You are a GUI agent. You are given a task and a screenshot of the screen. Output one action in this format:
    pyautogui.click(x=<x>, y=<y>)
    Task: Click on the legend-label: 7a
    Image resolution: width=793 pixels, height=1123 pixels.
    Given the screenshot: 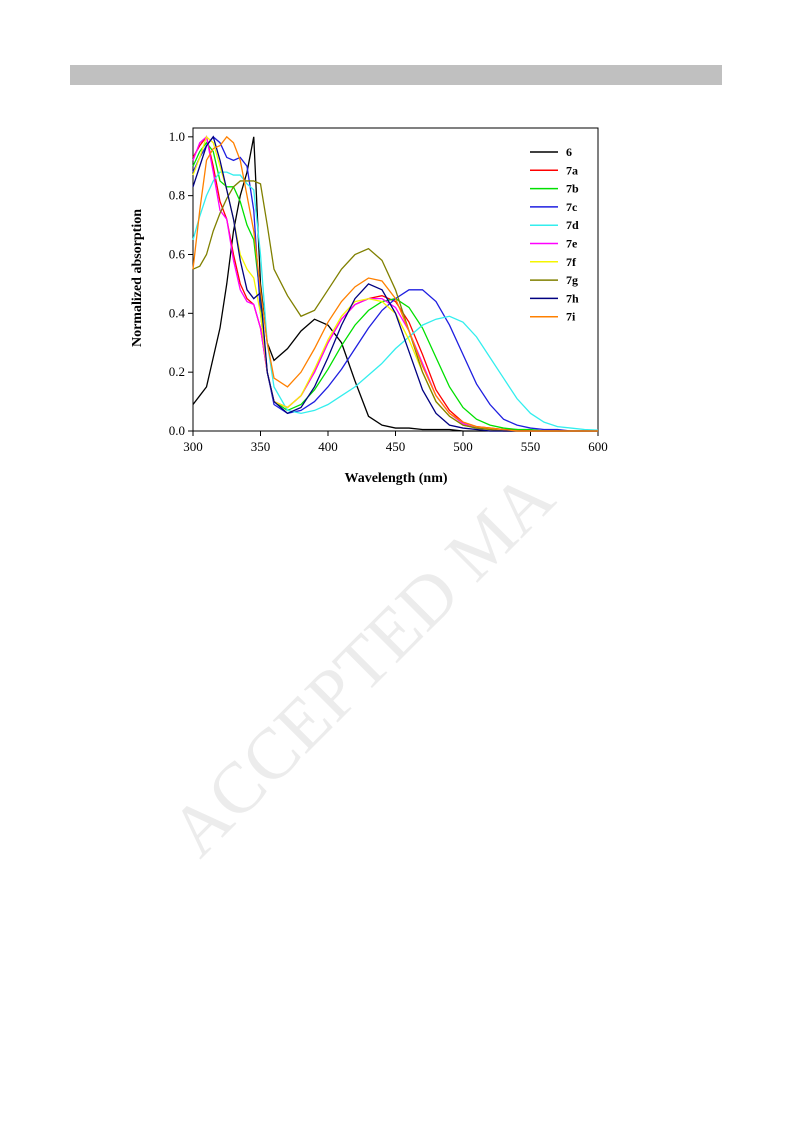 What is the action you would take?
    pyautogui.click(x=572, y=170)
    